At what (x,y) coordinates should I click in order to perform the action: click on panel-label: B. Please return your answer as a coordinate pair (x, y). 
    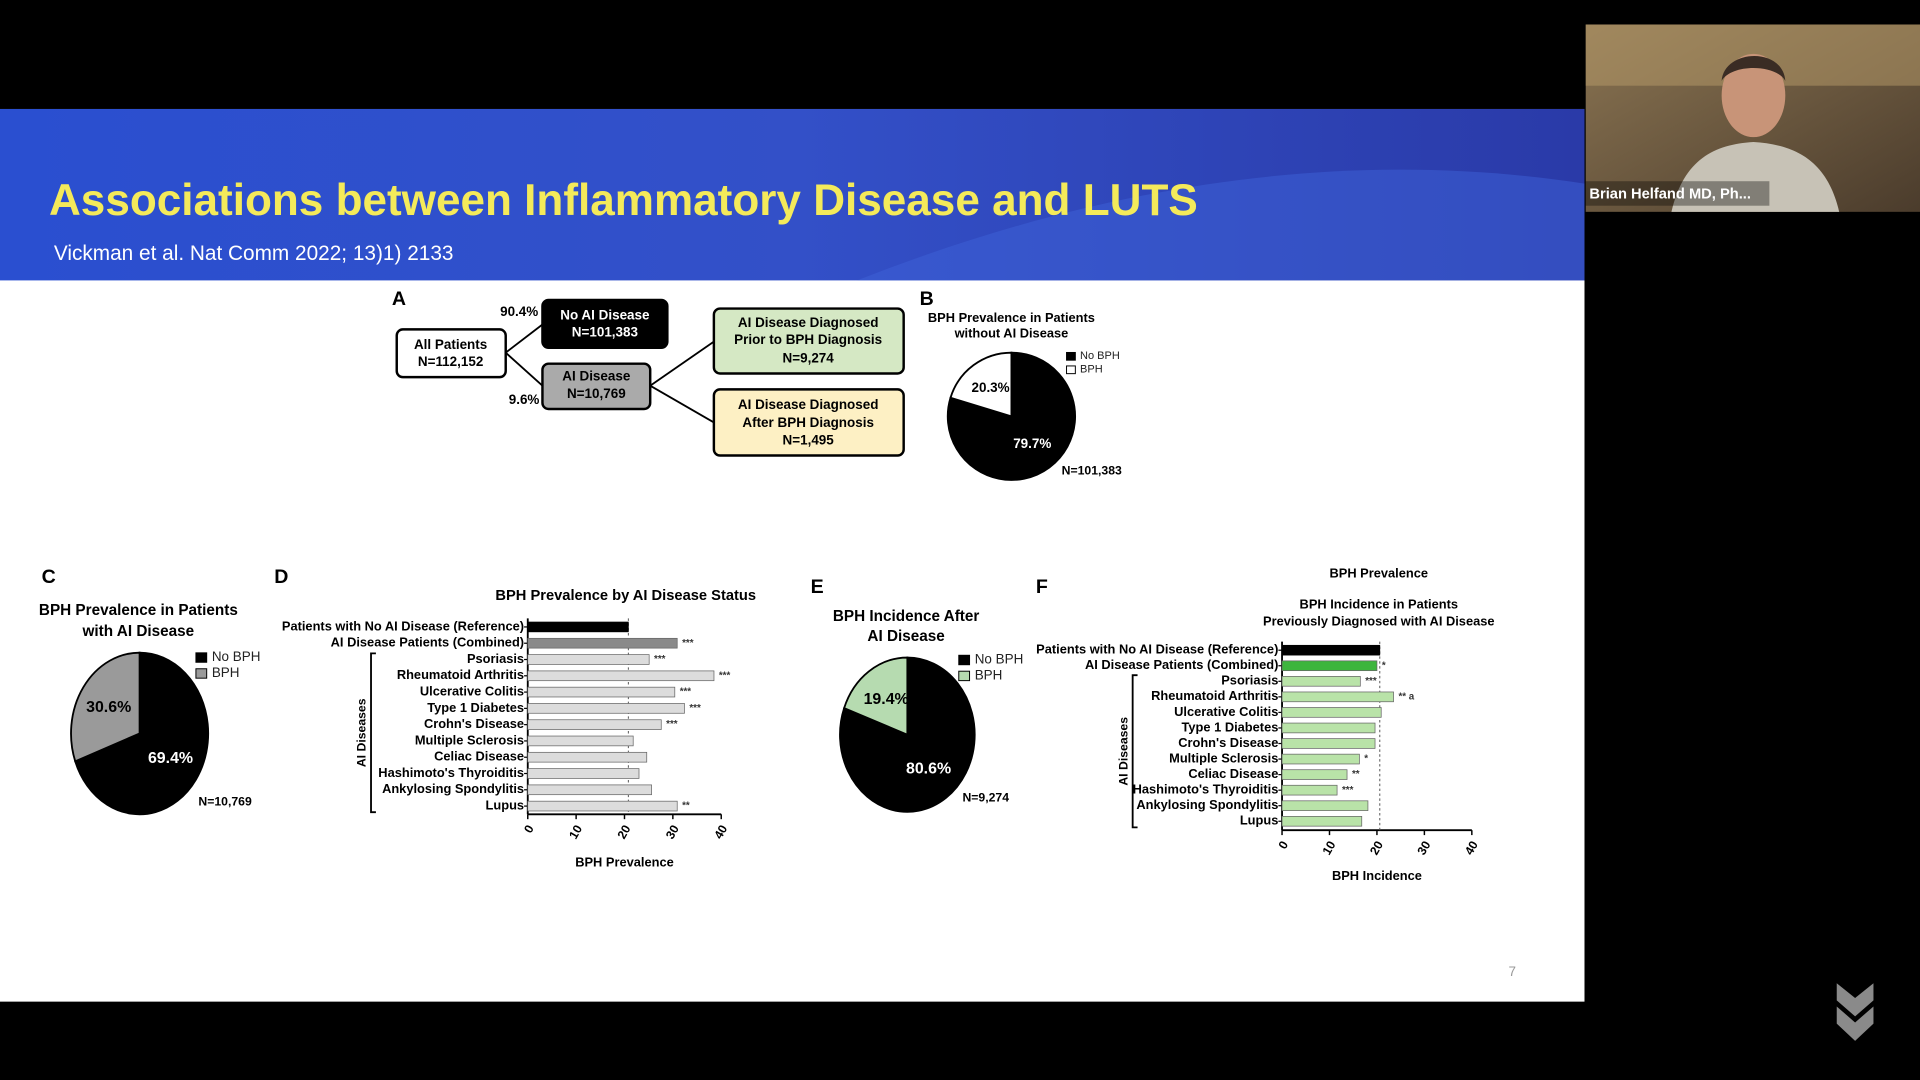
    Looking at the image, I should click on (927, 299).